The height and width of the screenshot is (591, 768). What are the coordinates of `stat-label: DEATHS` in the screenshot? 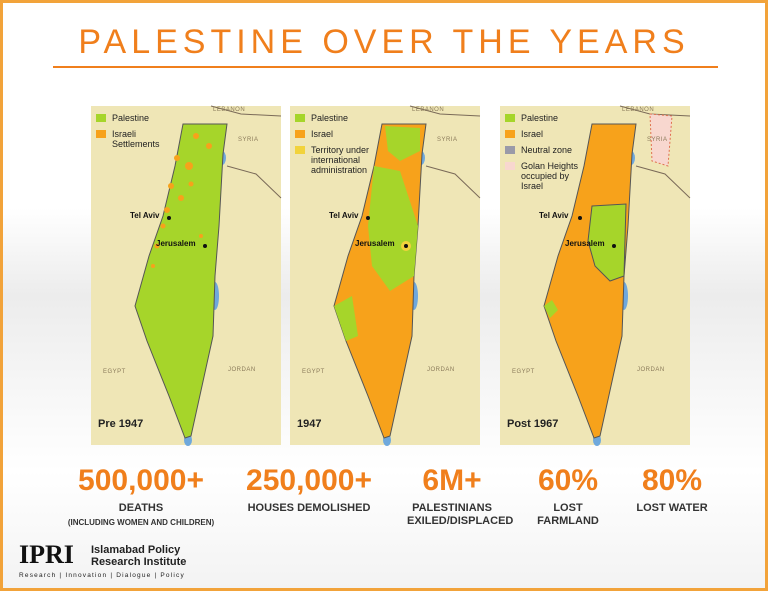 It's located at (141, 508).